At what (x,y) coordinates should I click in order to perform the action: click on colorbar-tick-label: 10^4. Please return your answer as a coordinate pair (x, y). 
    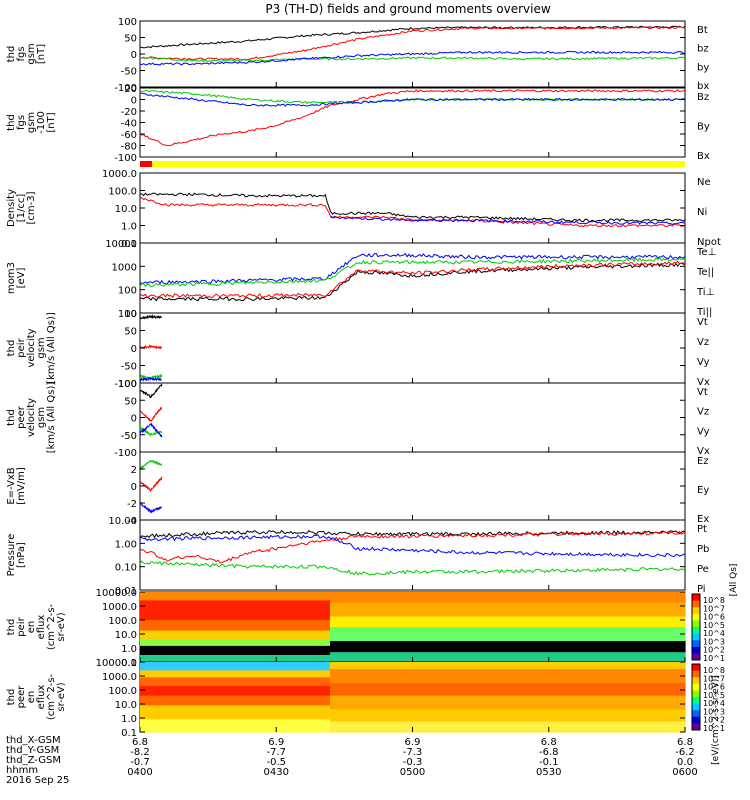
    Looking at the image, I should click on (714, 633).